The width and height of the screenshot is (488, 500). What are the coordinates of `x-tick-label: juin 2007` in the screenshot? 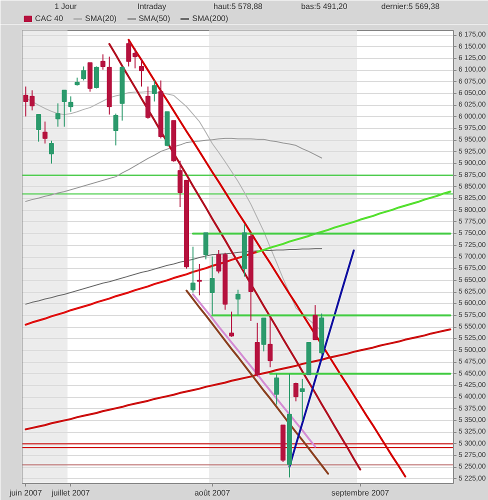 It's located at (25, 493).